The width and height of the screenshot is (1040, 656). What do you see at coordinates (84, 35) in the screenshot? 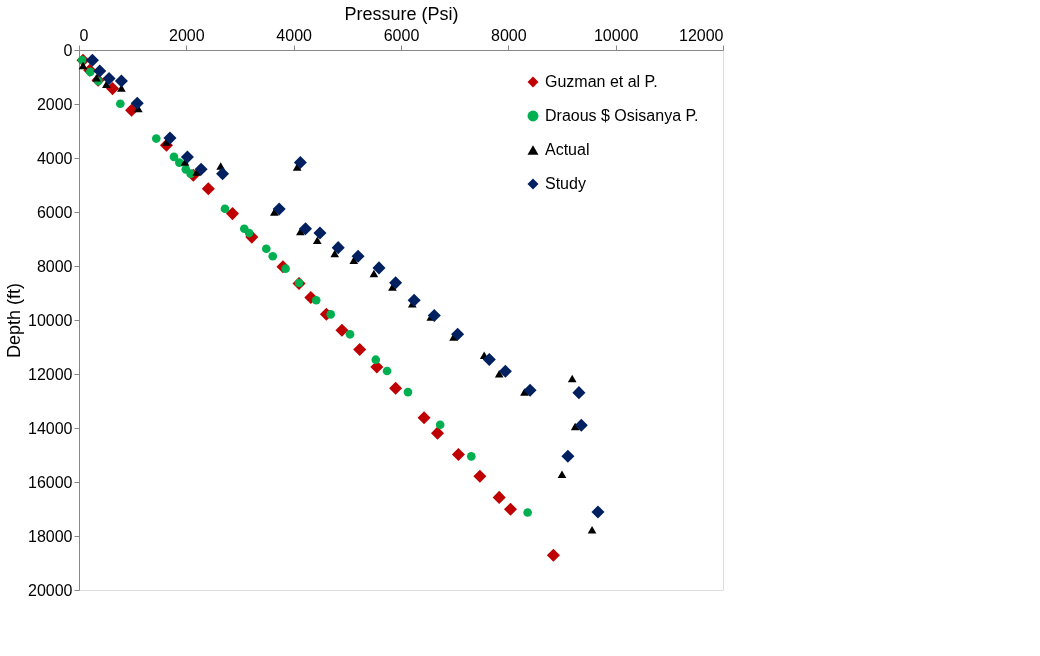
I see `x-tick-label: 0` at bounding box center [84, 35].